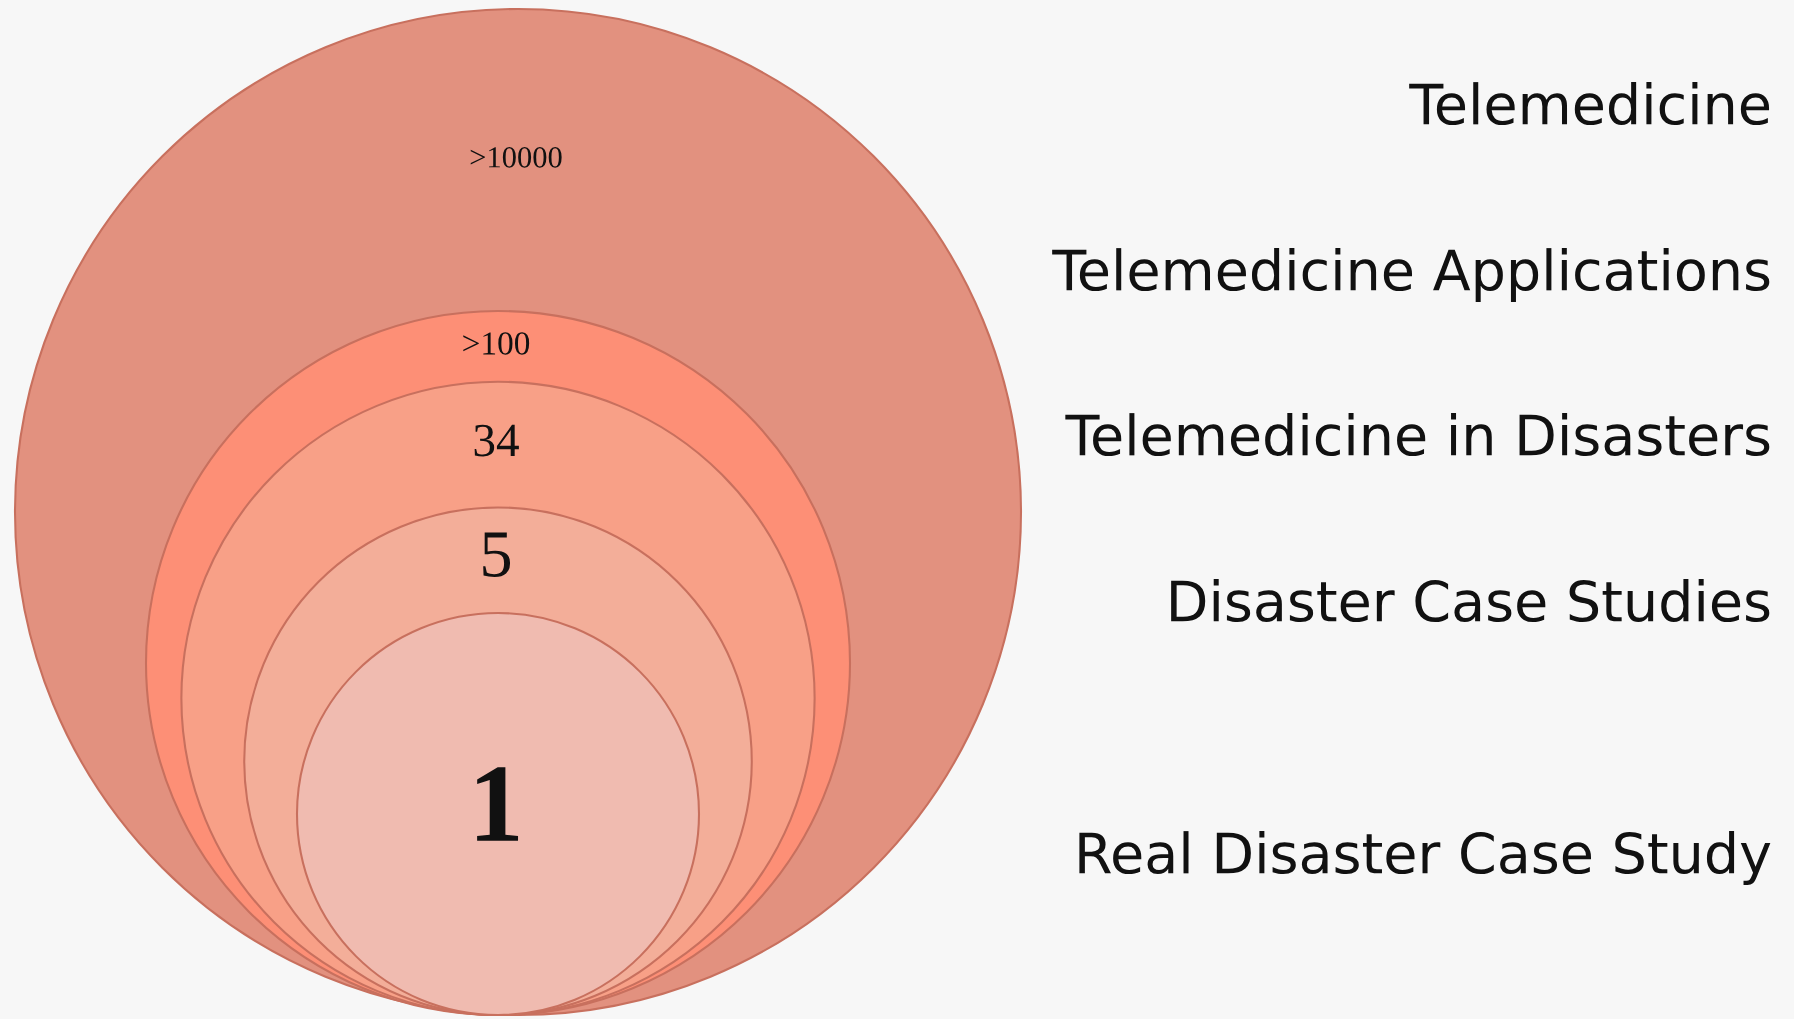 This screenshot has height=1019, width=1794. I want to click on category-label: Disaster Case Studies, so click(1470, 601).